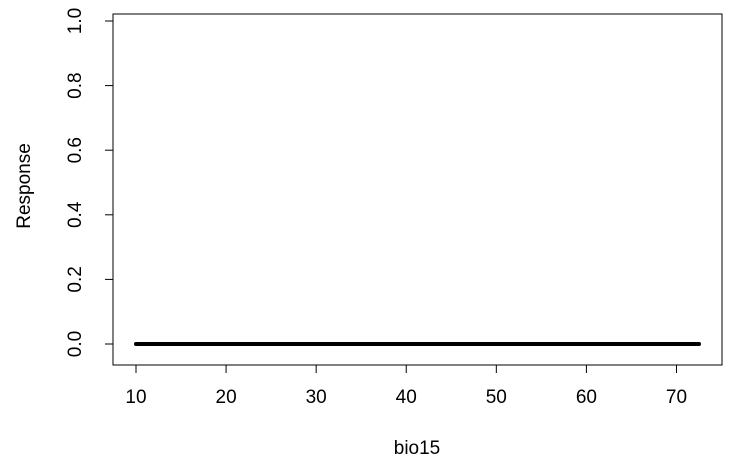 Image resolution: width=733 pixels, height=461 pixels. Describe the element at coordinates (75, 344) in the screenshot. I see `y-tick-label: 0.0` at that location.